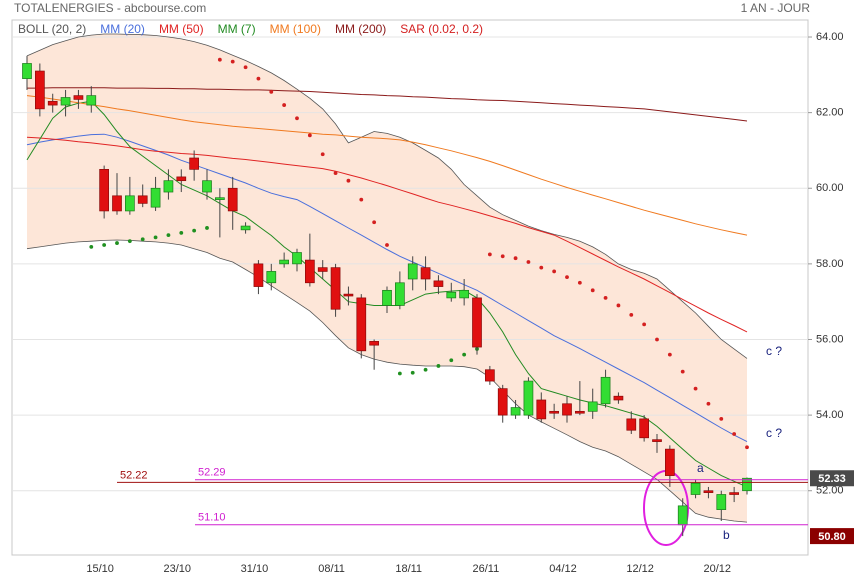 The height and width of the screenshot is (585, 860). What do you see at coordinates (830, 113) in the screenshot?
I see `y-tick-label: 62.00` at bounding box center [830, 113].